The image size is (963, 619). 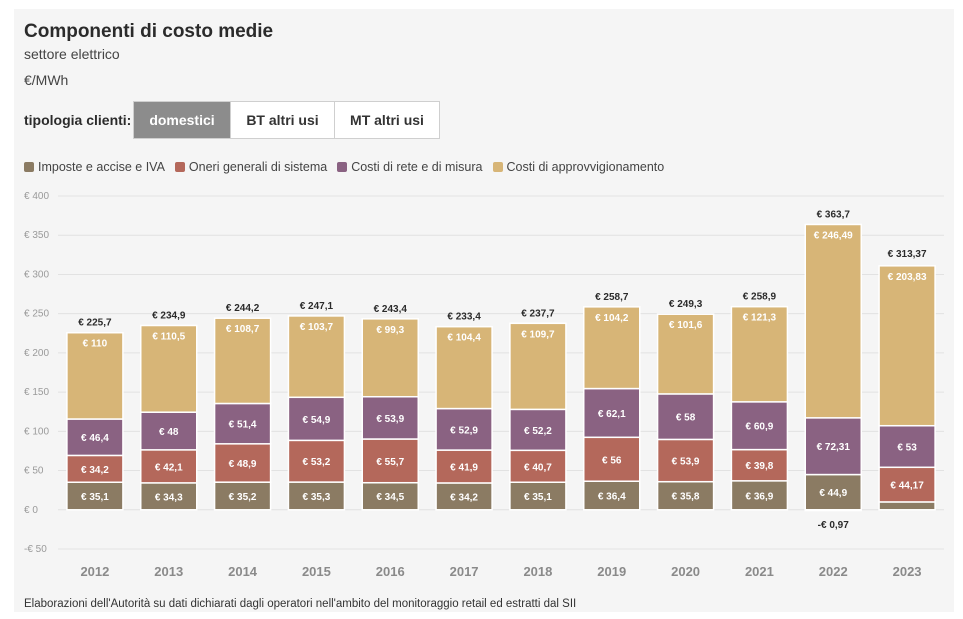 What do you see at coordinates (36, 392) in the screenshot?
I see `y-tick-label: € 150` at bounding box center [36, 392].